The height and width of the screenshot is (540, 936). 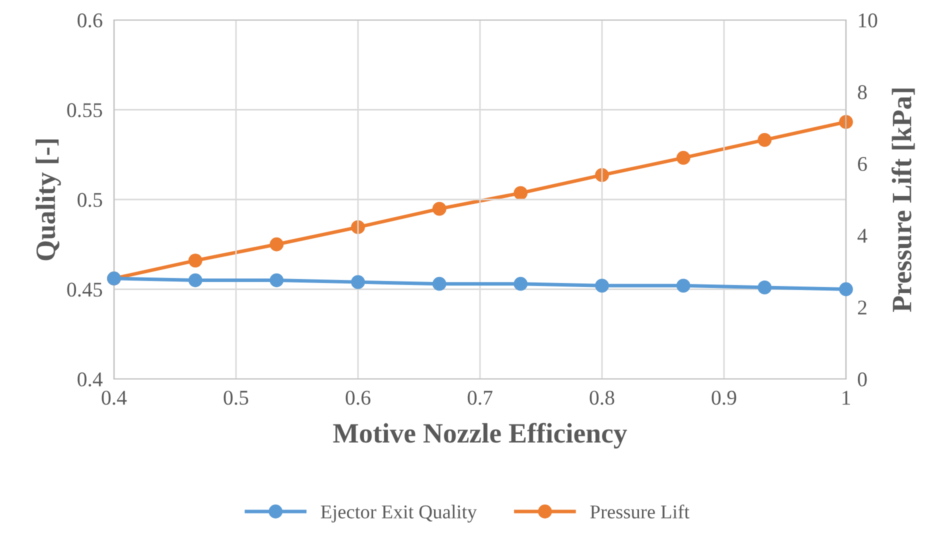 What do you see at coordinates (84, 289) in the screenshot?
I see `y-tick-label: 0.45` at bounding box center [84, 289].